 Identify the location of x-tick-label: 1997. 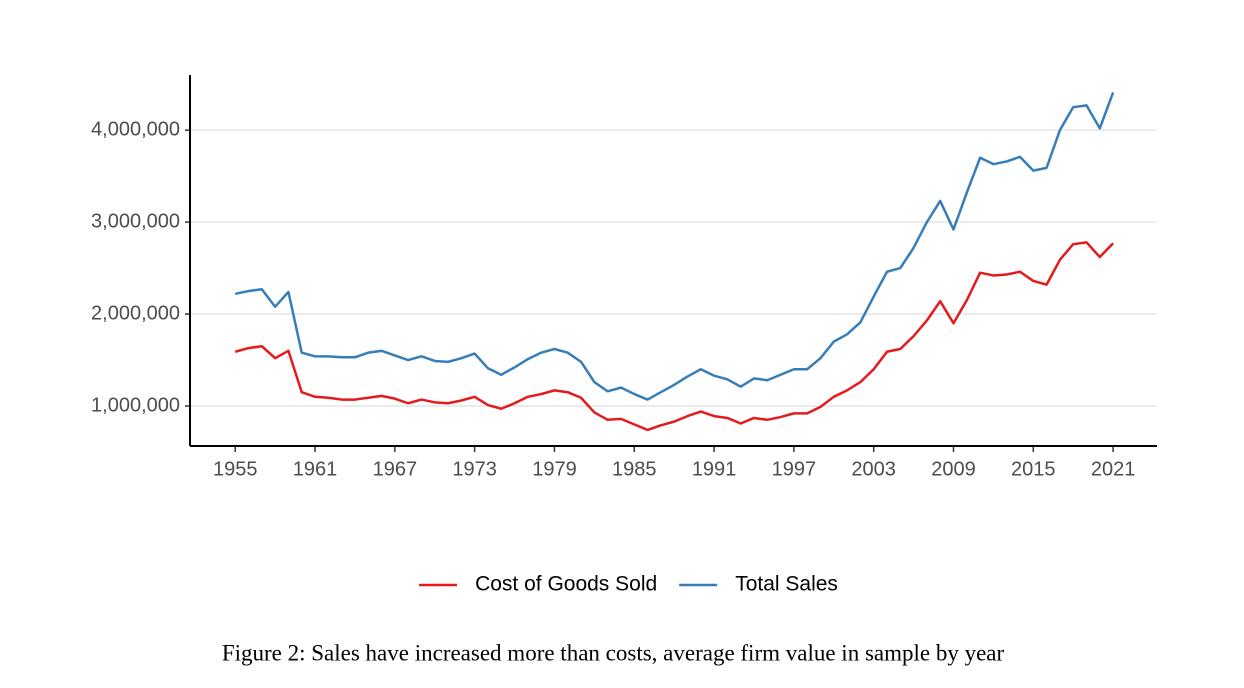
(794, 469).